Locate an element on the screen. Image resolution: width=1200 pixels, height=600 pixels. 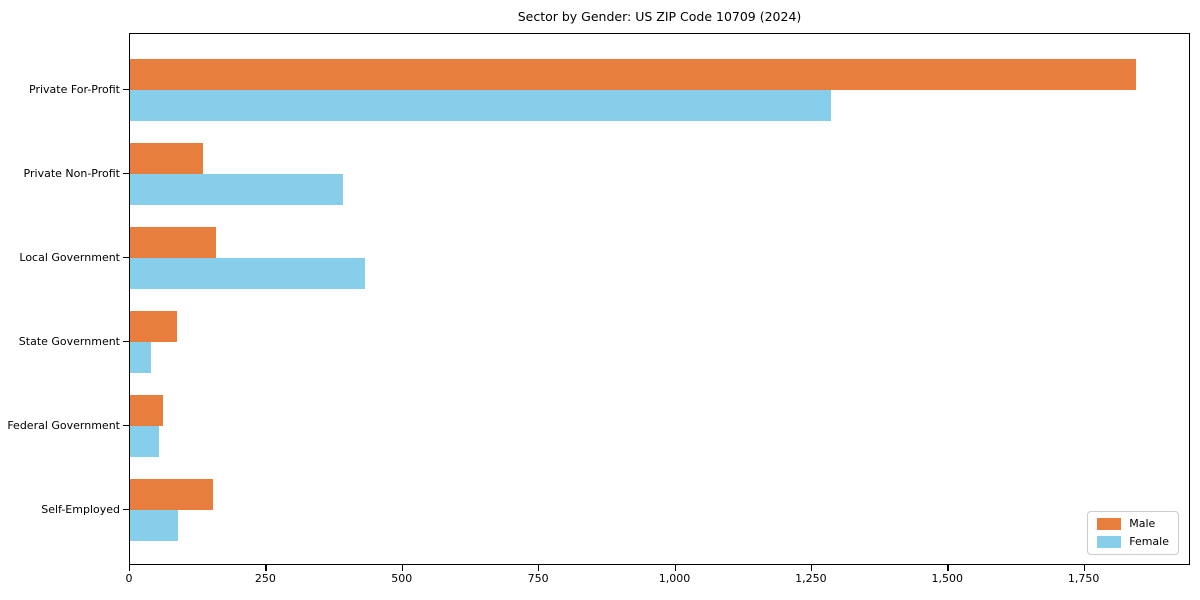
x-tick-label-500: 500 is located at coordinates (402, 578).